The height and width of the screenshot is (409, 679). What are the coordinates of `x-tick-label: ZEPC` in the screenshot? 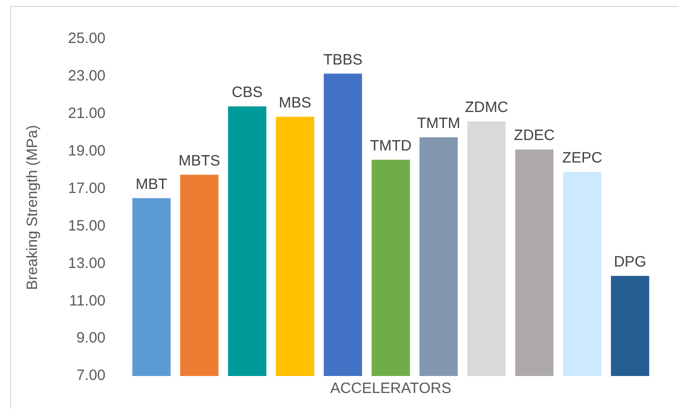 It's located at (582, 158).